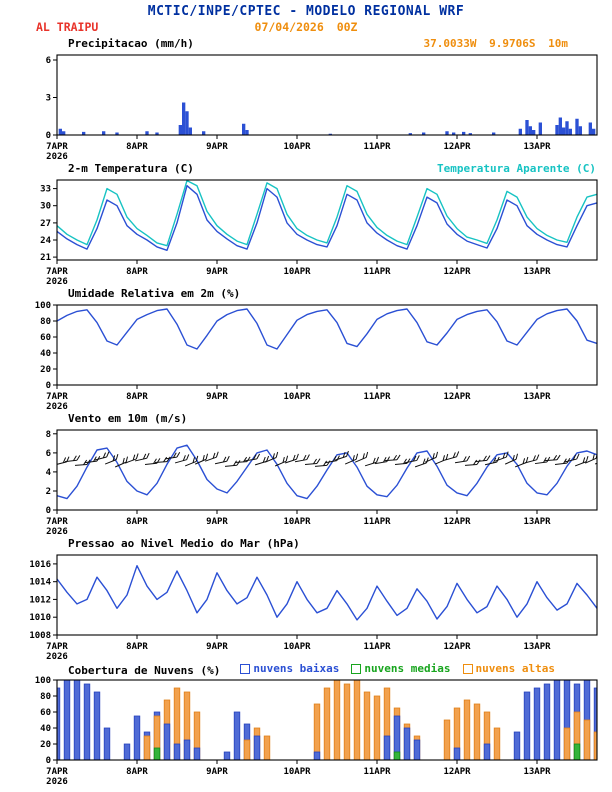 Image resolution: width=612 pixels, height=792 pixels. What do you see at coordinates (45, 207) in the screenshot?
I see `svg-text: 30` at bounding box center [45, 207].